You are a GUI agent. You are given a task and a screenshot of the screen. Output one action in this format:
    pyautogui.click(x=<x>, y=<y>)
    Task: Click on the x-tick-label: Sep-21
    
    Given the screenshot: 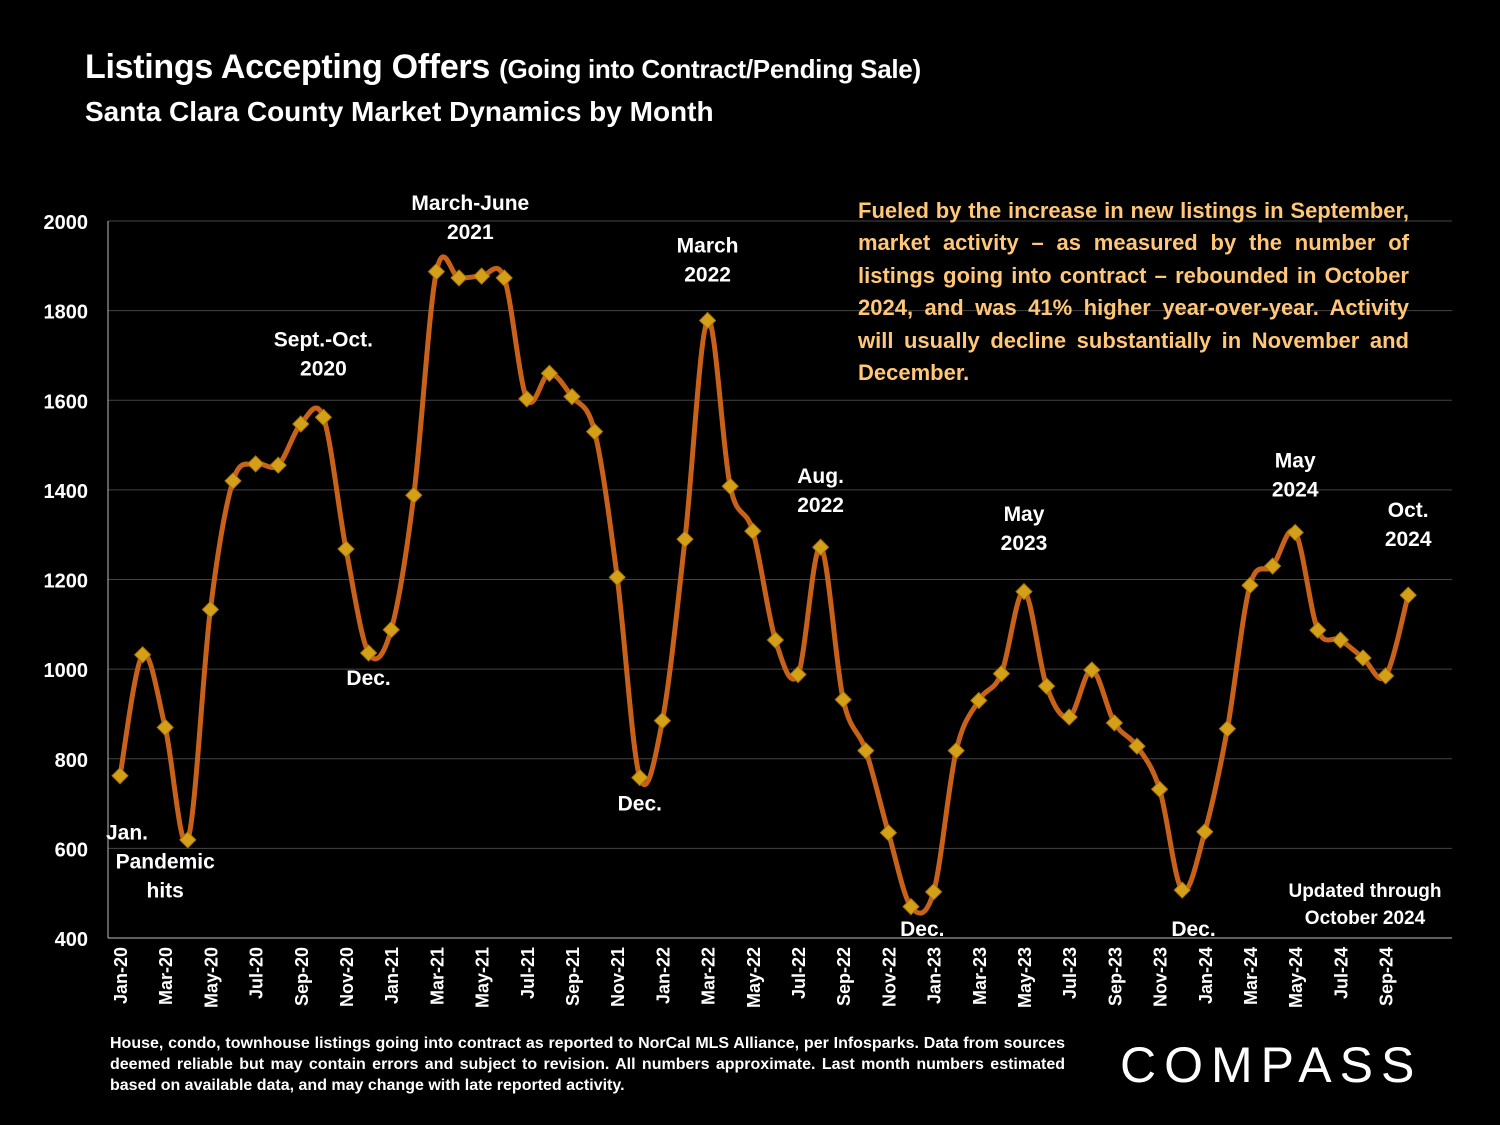 What is the action you would take?
    pyautogui.click(x=573, y=976)
    